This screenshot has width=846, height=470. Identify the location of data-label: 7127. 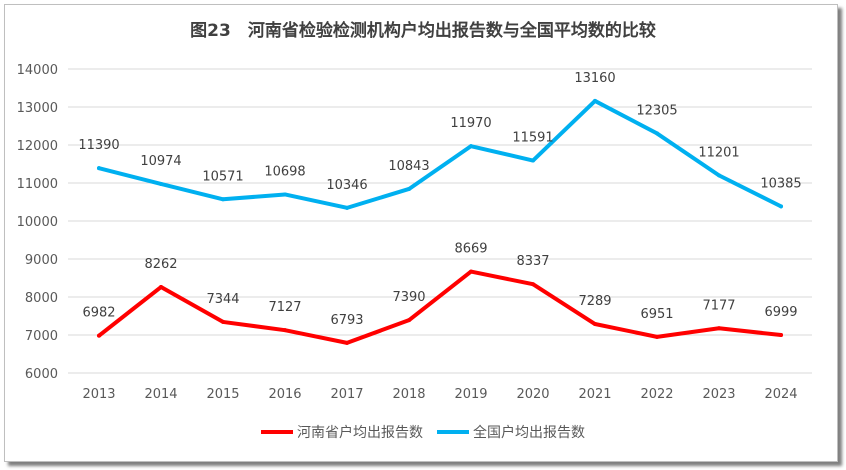
(284, 307).